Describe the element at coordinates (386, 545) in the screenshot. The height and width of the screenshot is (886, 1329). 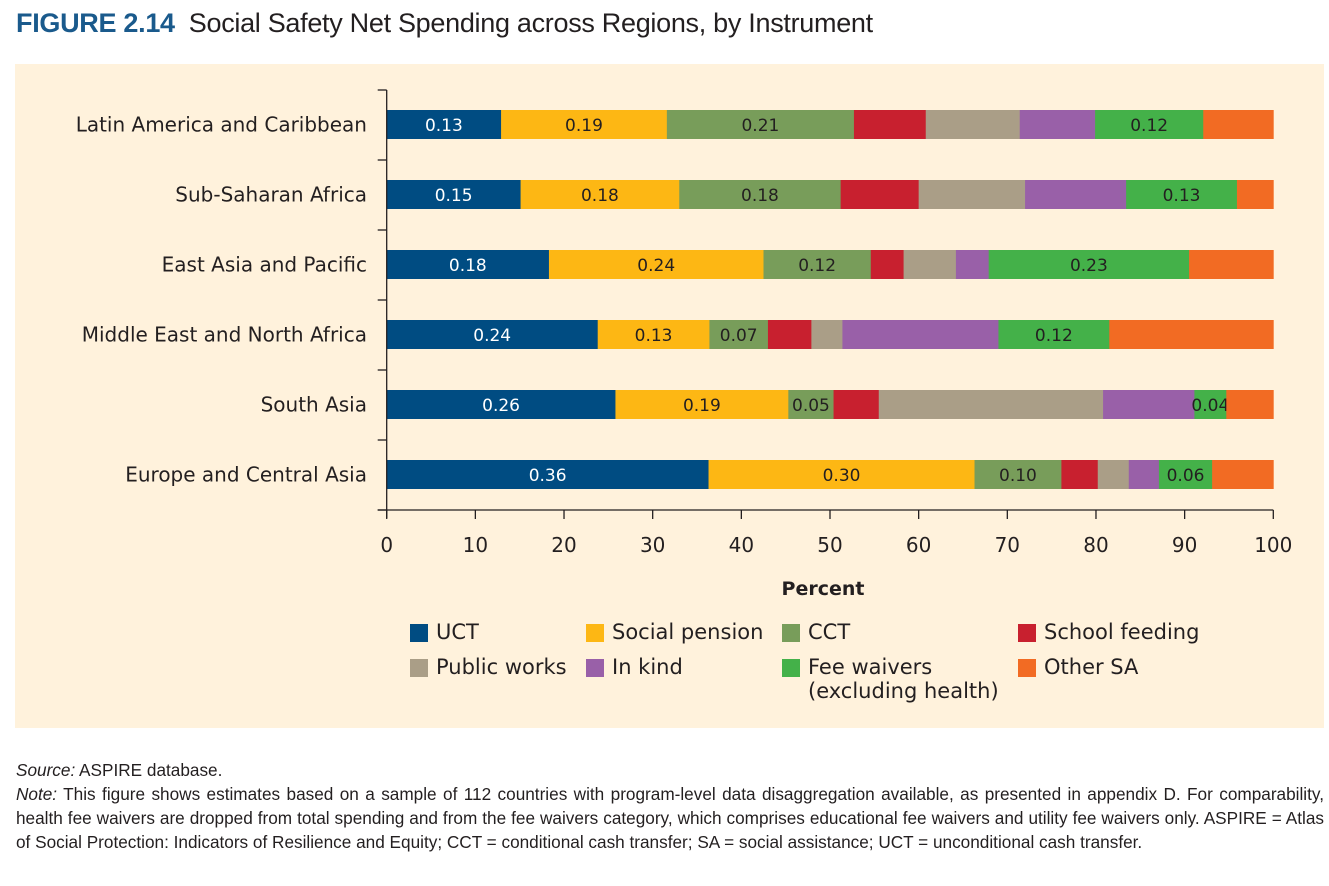
I see `x-tick-label: 0` at that location.